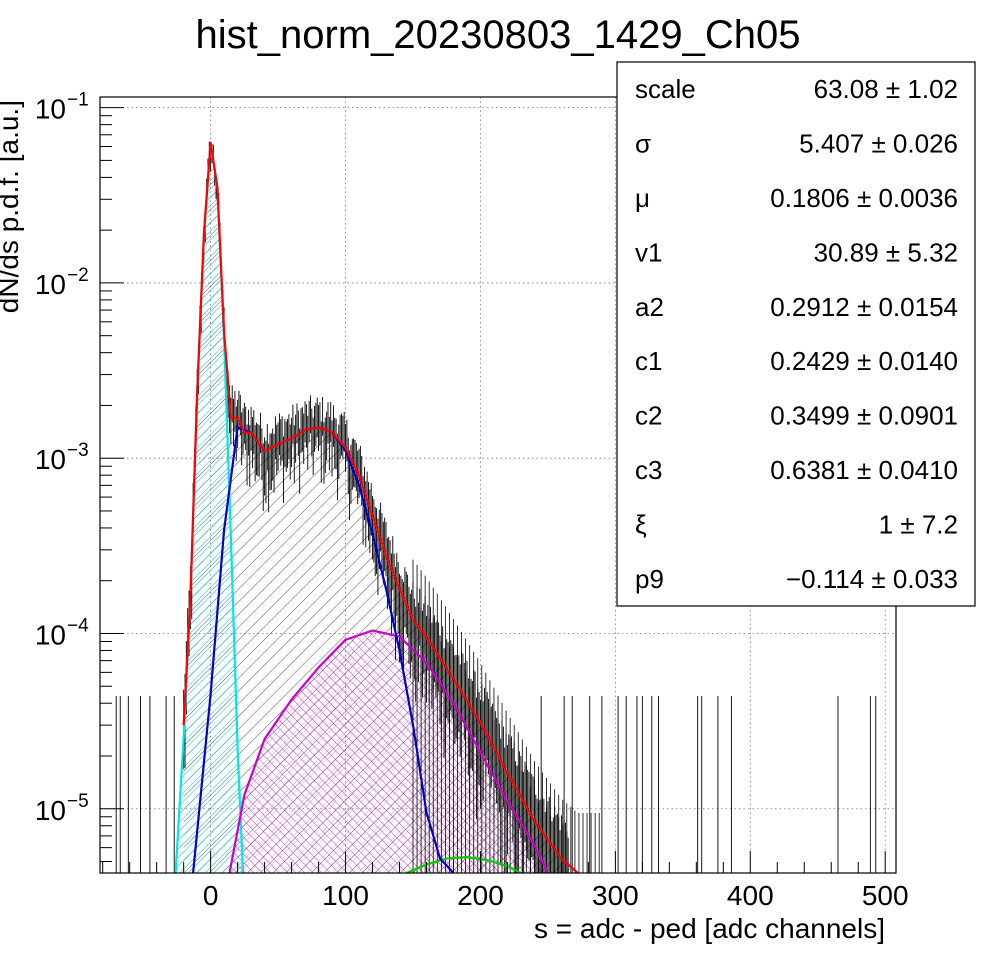 This screenshot has height=972, width=996. What do you see at coordinates (78, 100) in the screenshot?
I see `y-tick-exponent: −1` at bounding box center [78, 100].